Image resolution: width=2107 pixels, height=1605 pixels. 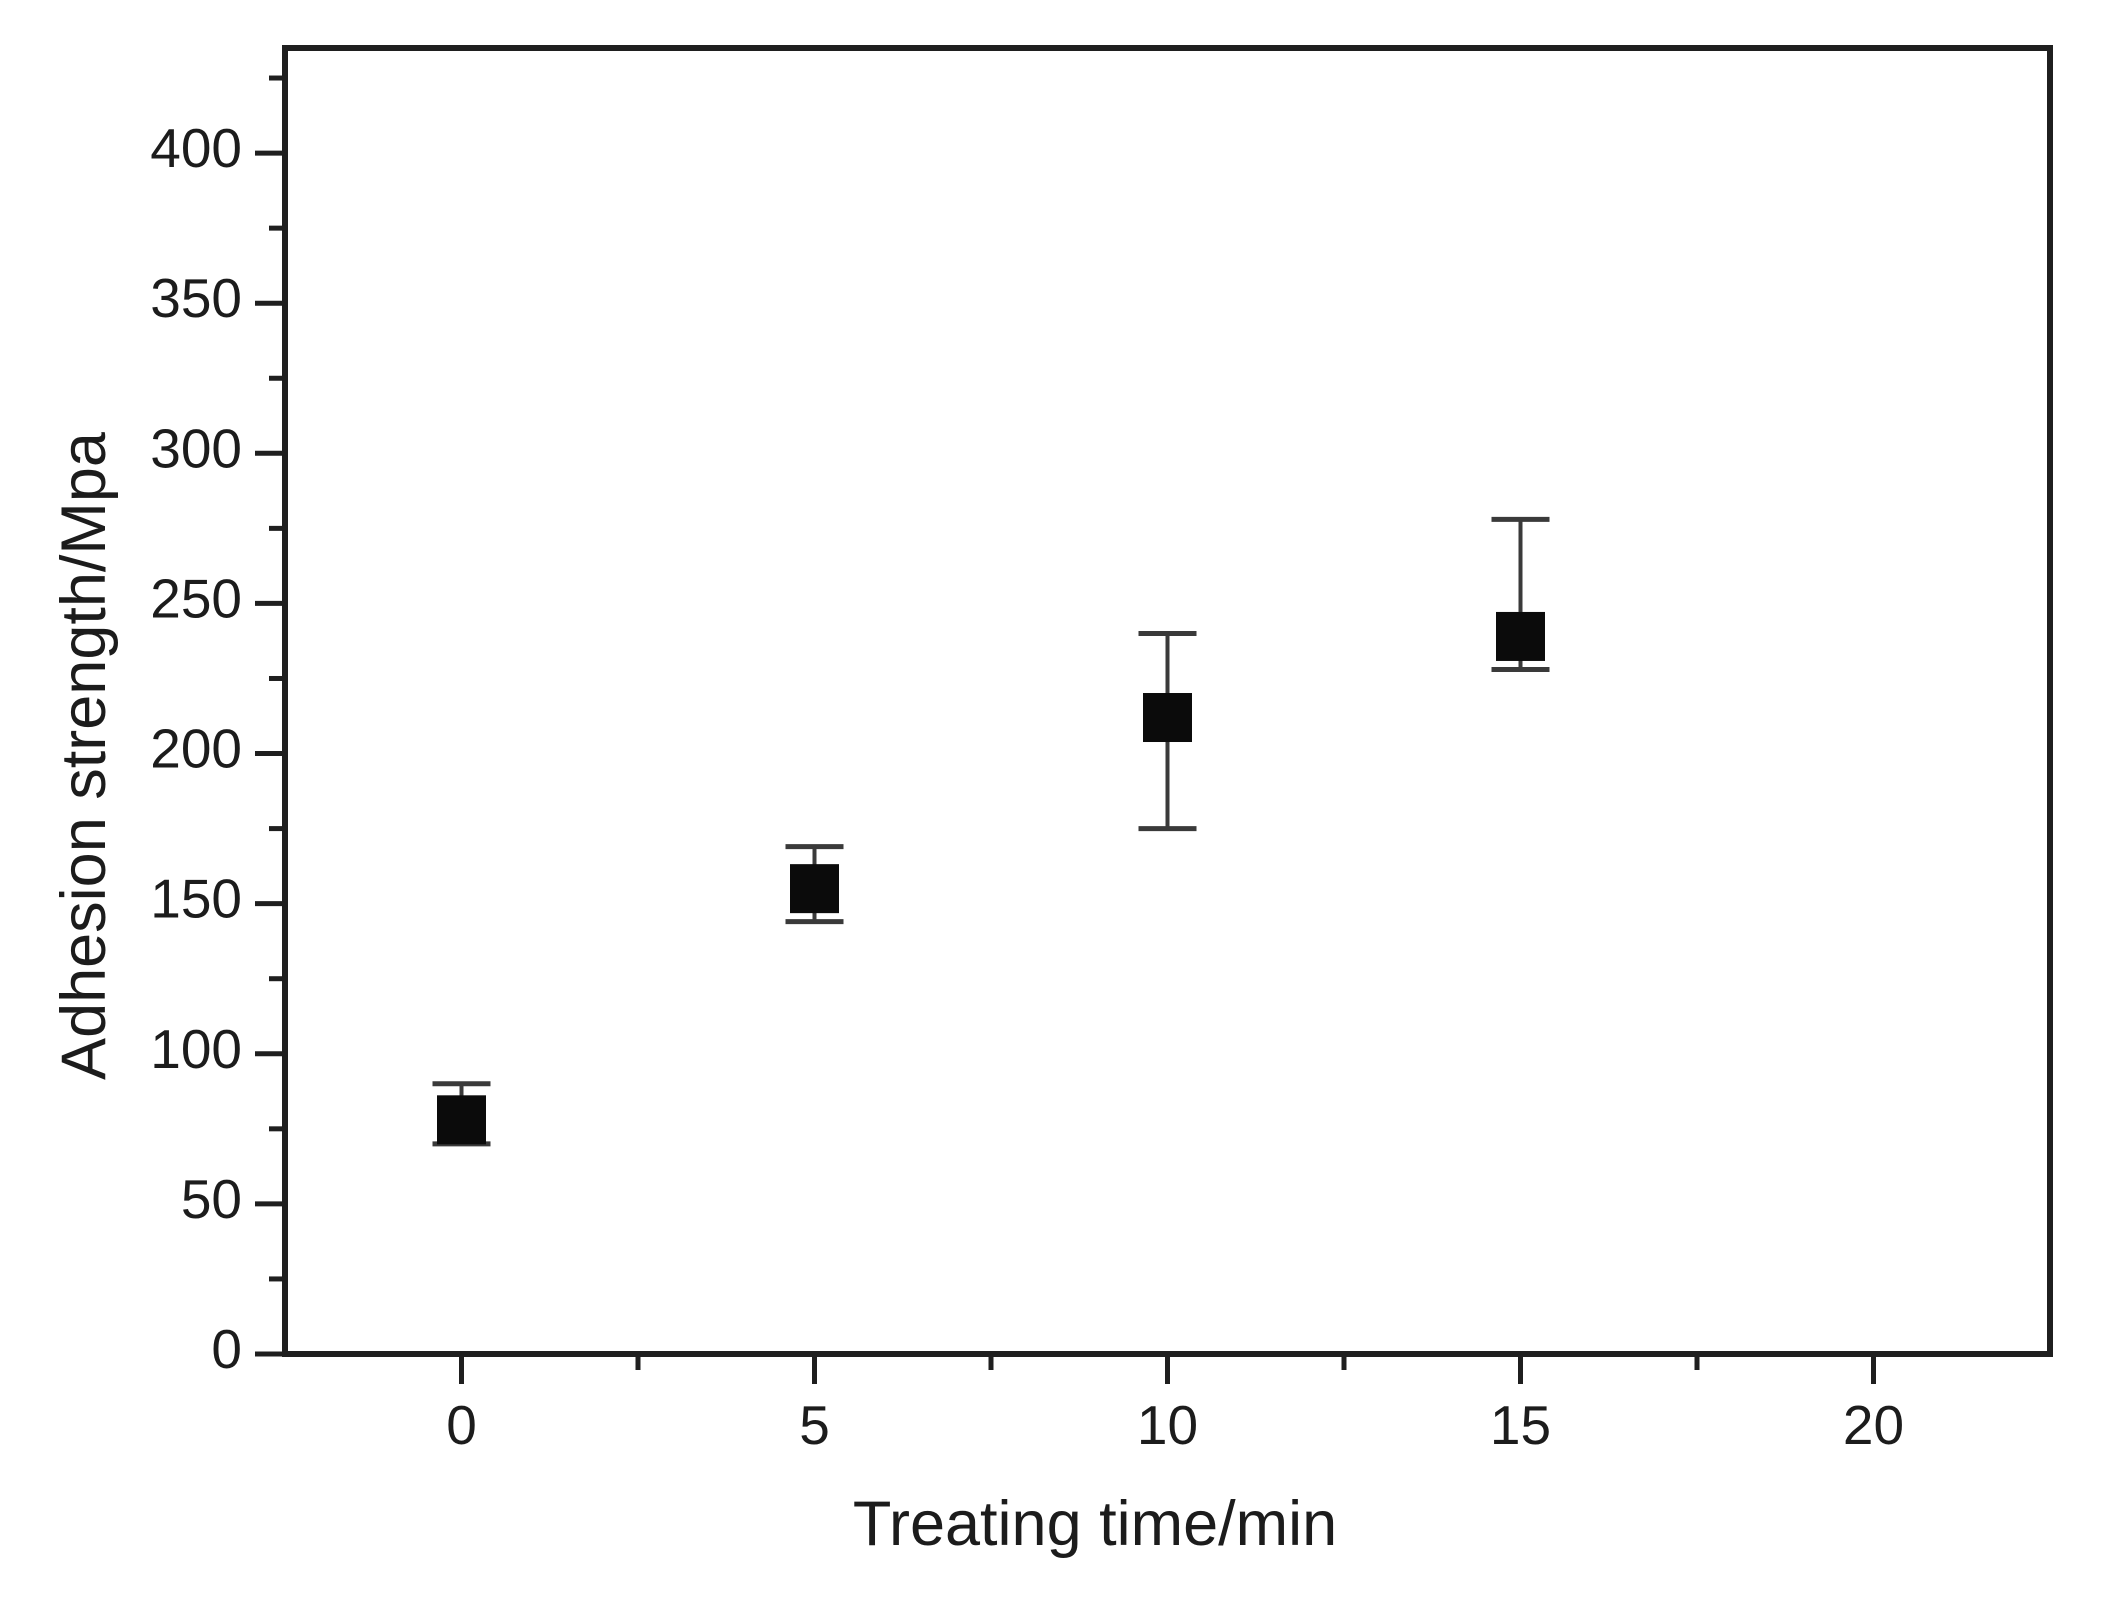 What do you see at coordinates (196, 298) in the screenshot?
I see `y-tick-label: 350` at bounding box center [196, 298].